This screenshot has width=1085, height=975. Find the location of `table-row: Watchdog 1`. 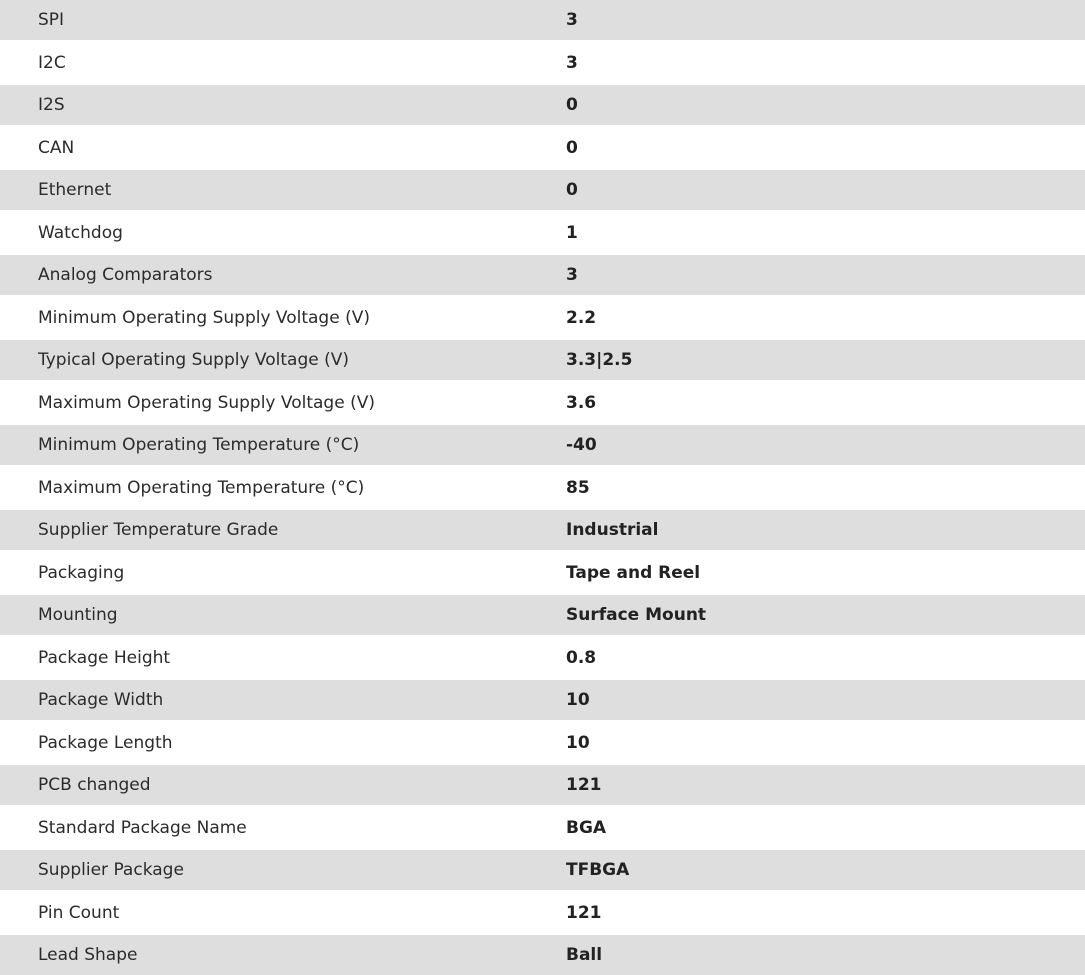

table-row: Watchdog 1 is located at coordinates (542, 232).